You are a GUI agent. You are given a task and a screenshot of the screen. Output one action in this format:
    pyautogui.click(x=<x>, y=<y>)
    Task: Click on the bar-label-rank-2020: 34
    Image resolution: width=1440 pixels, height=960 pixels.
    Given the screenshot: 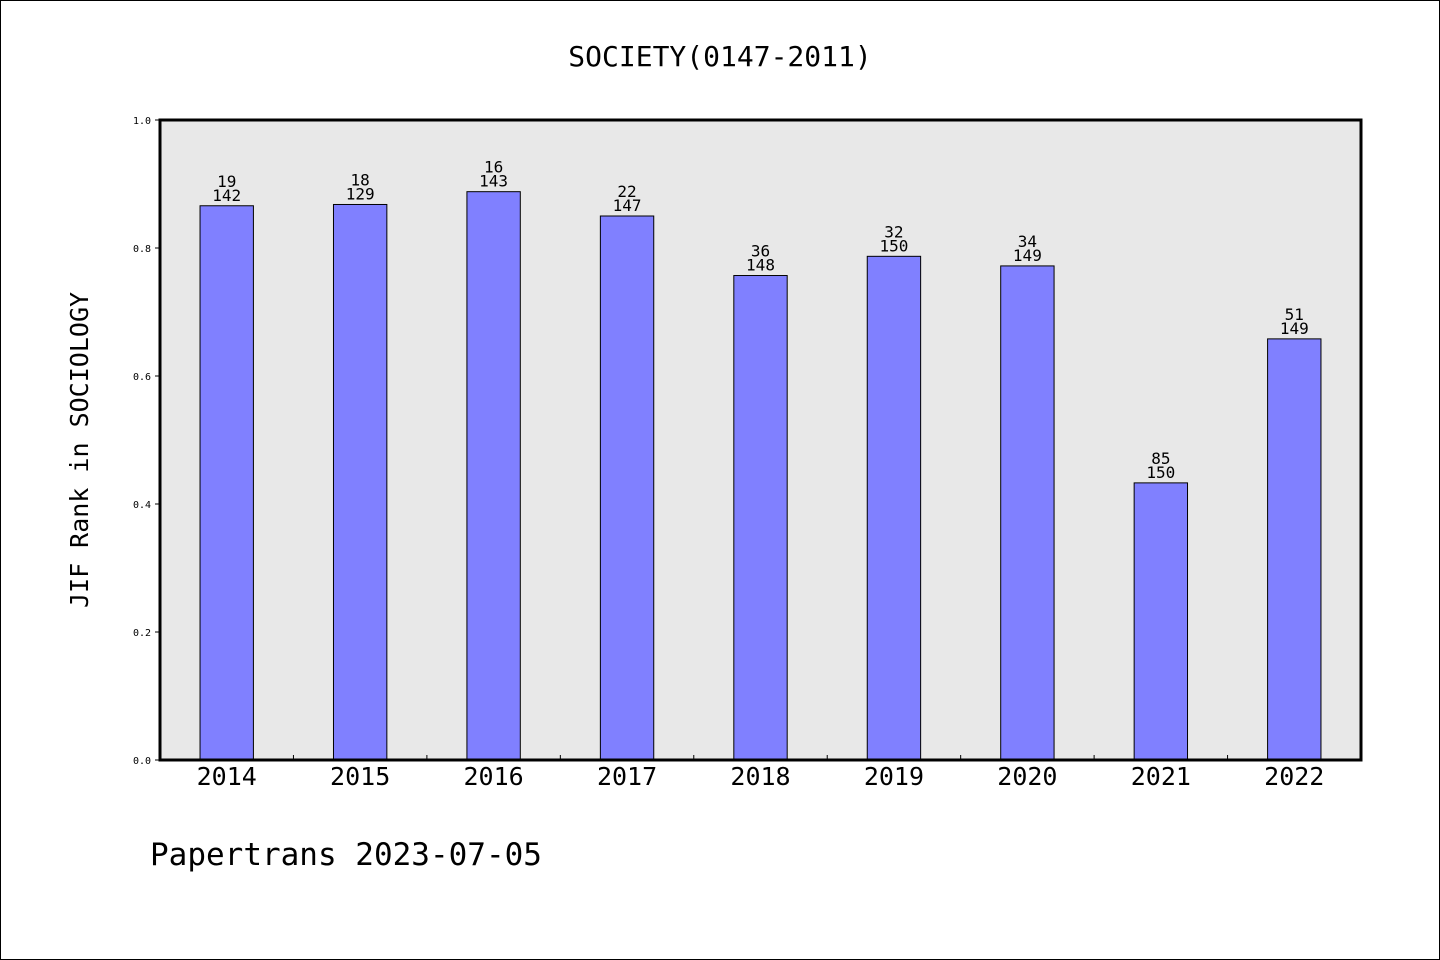 What is the action you would take?
    pyautogui.click(x=1027, y=241)
    